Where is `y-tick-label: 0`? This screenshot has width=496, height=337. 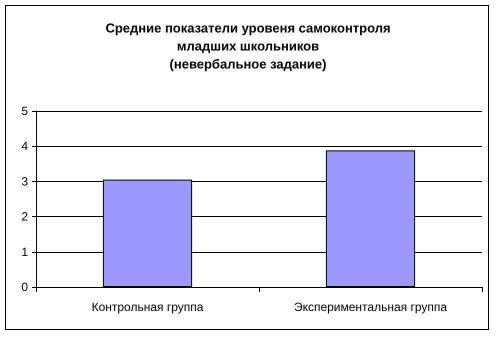
y-tick-label: 0 is located at coordinates (24, 287).